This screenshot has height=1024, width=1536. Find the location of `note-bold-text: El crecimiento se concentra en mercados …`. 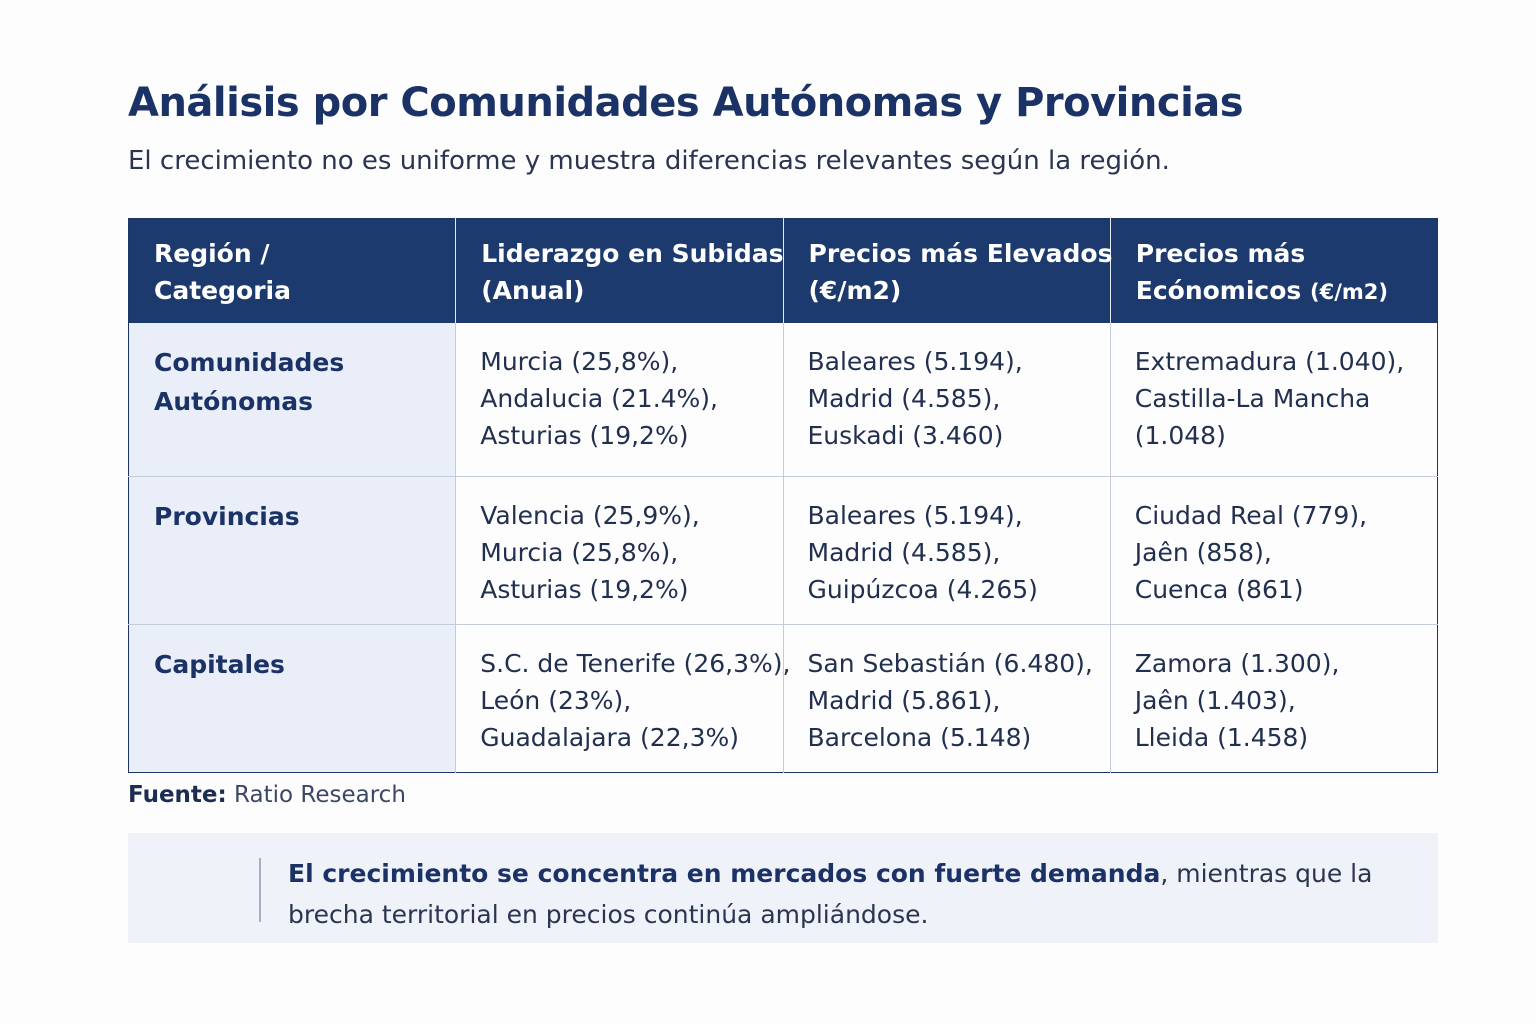

note-bold-text: El crecimiento se concentra en mercados … is located at coordinates (724, 873).